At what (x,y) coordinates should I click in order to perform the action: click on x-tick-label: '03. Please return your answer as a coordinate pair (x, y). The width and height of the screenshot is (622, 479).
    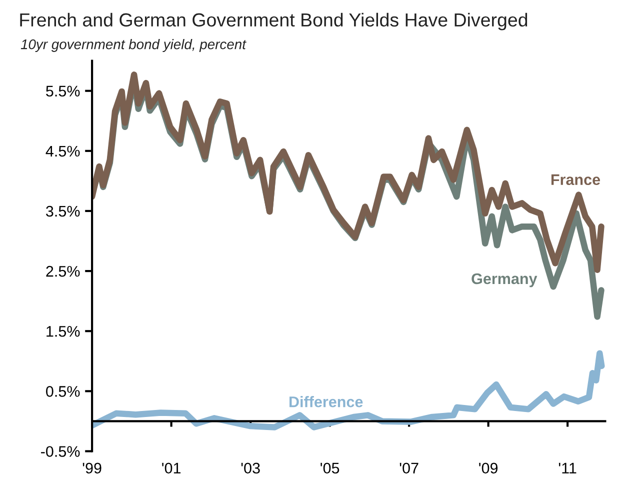
    Looking at the image, I should click on (250, 468).